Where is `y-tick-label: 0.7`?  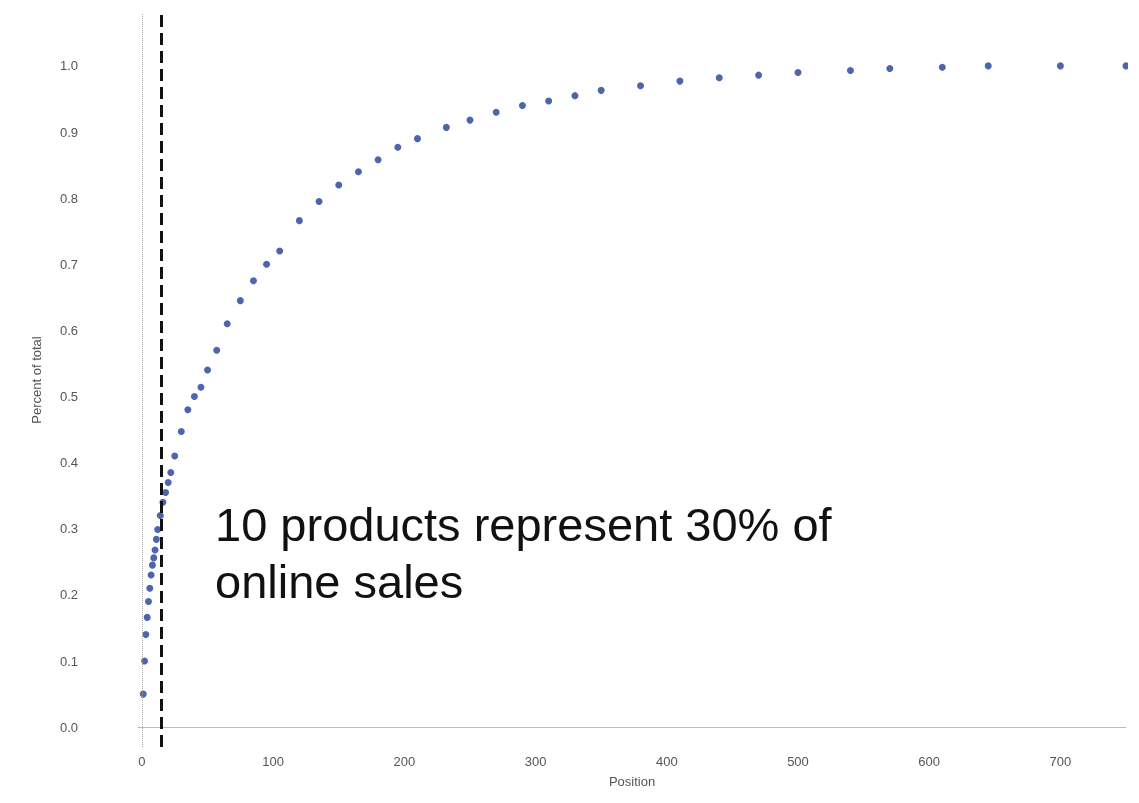
y-tick-label: 0.7 is located at coordinates (68, 264).